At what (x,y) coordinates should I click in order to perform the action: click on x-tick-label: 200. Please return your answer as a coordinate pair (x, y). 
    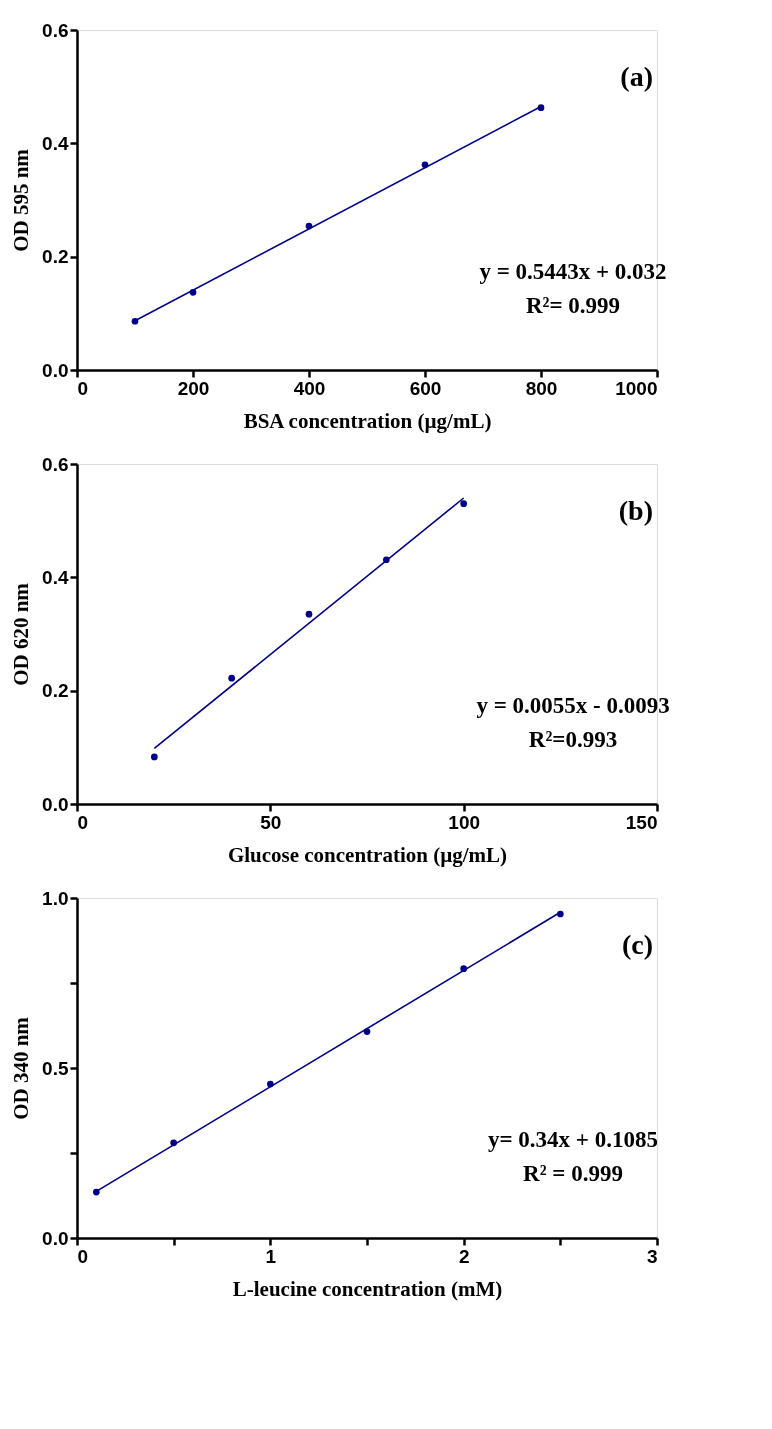
    Looking at the image, I should click on (193, 388).